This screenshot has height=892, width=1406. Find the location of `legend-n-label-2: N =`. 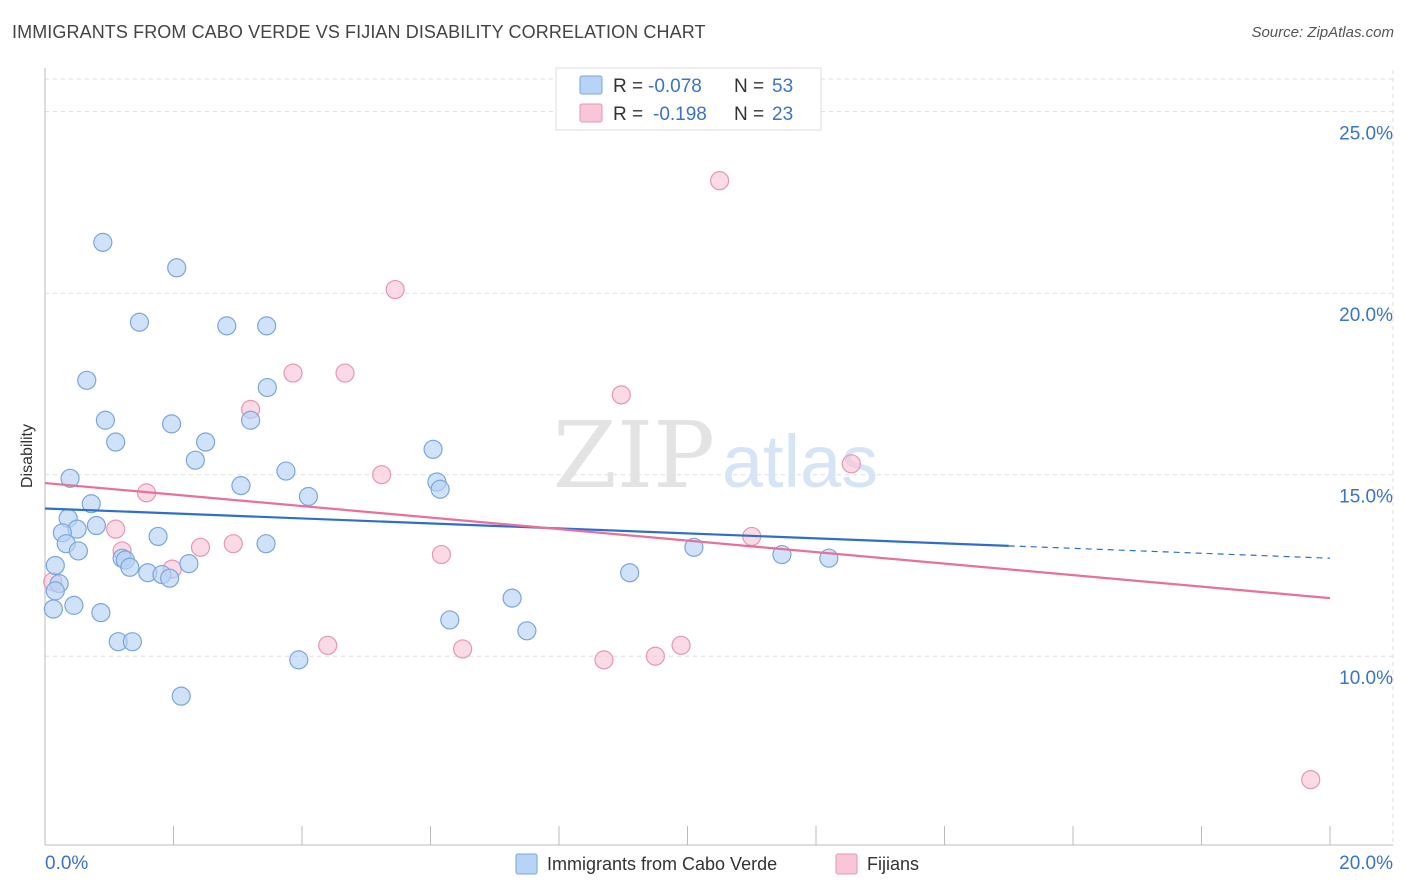

legend-n-label-2: N = is located at coordinates (749, 114).